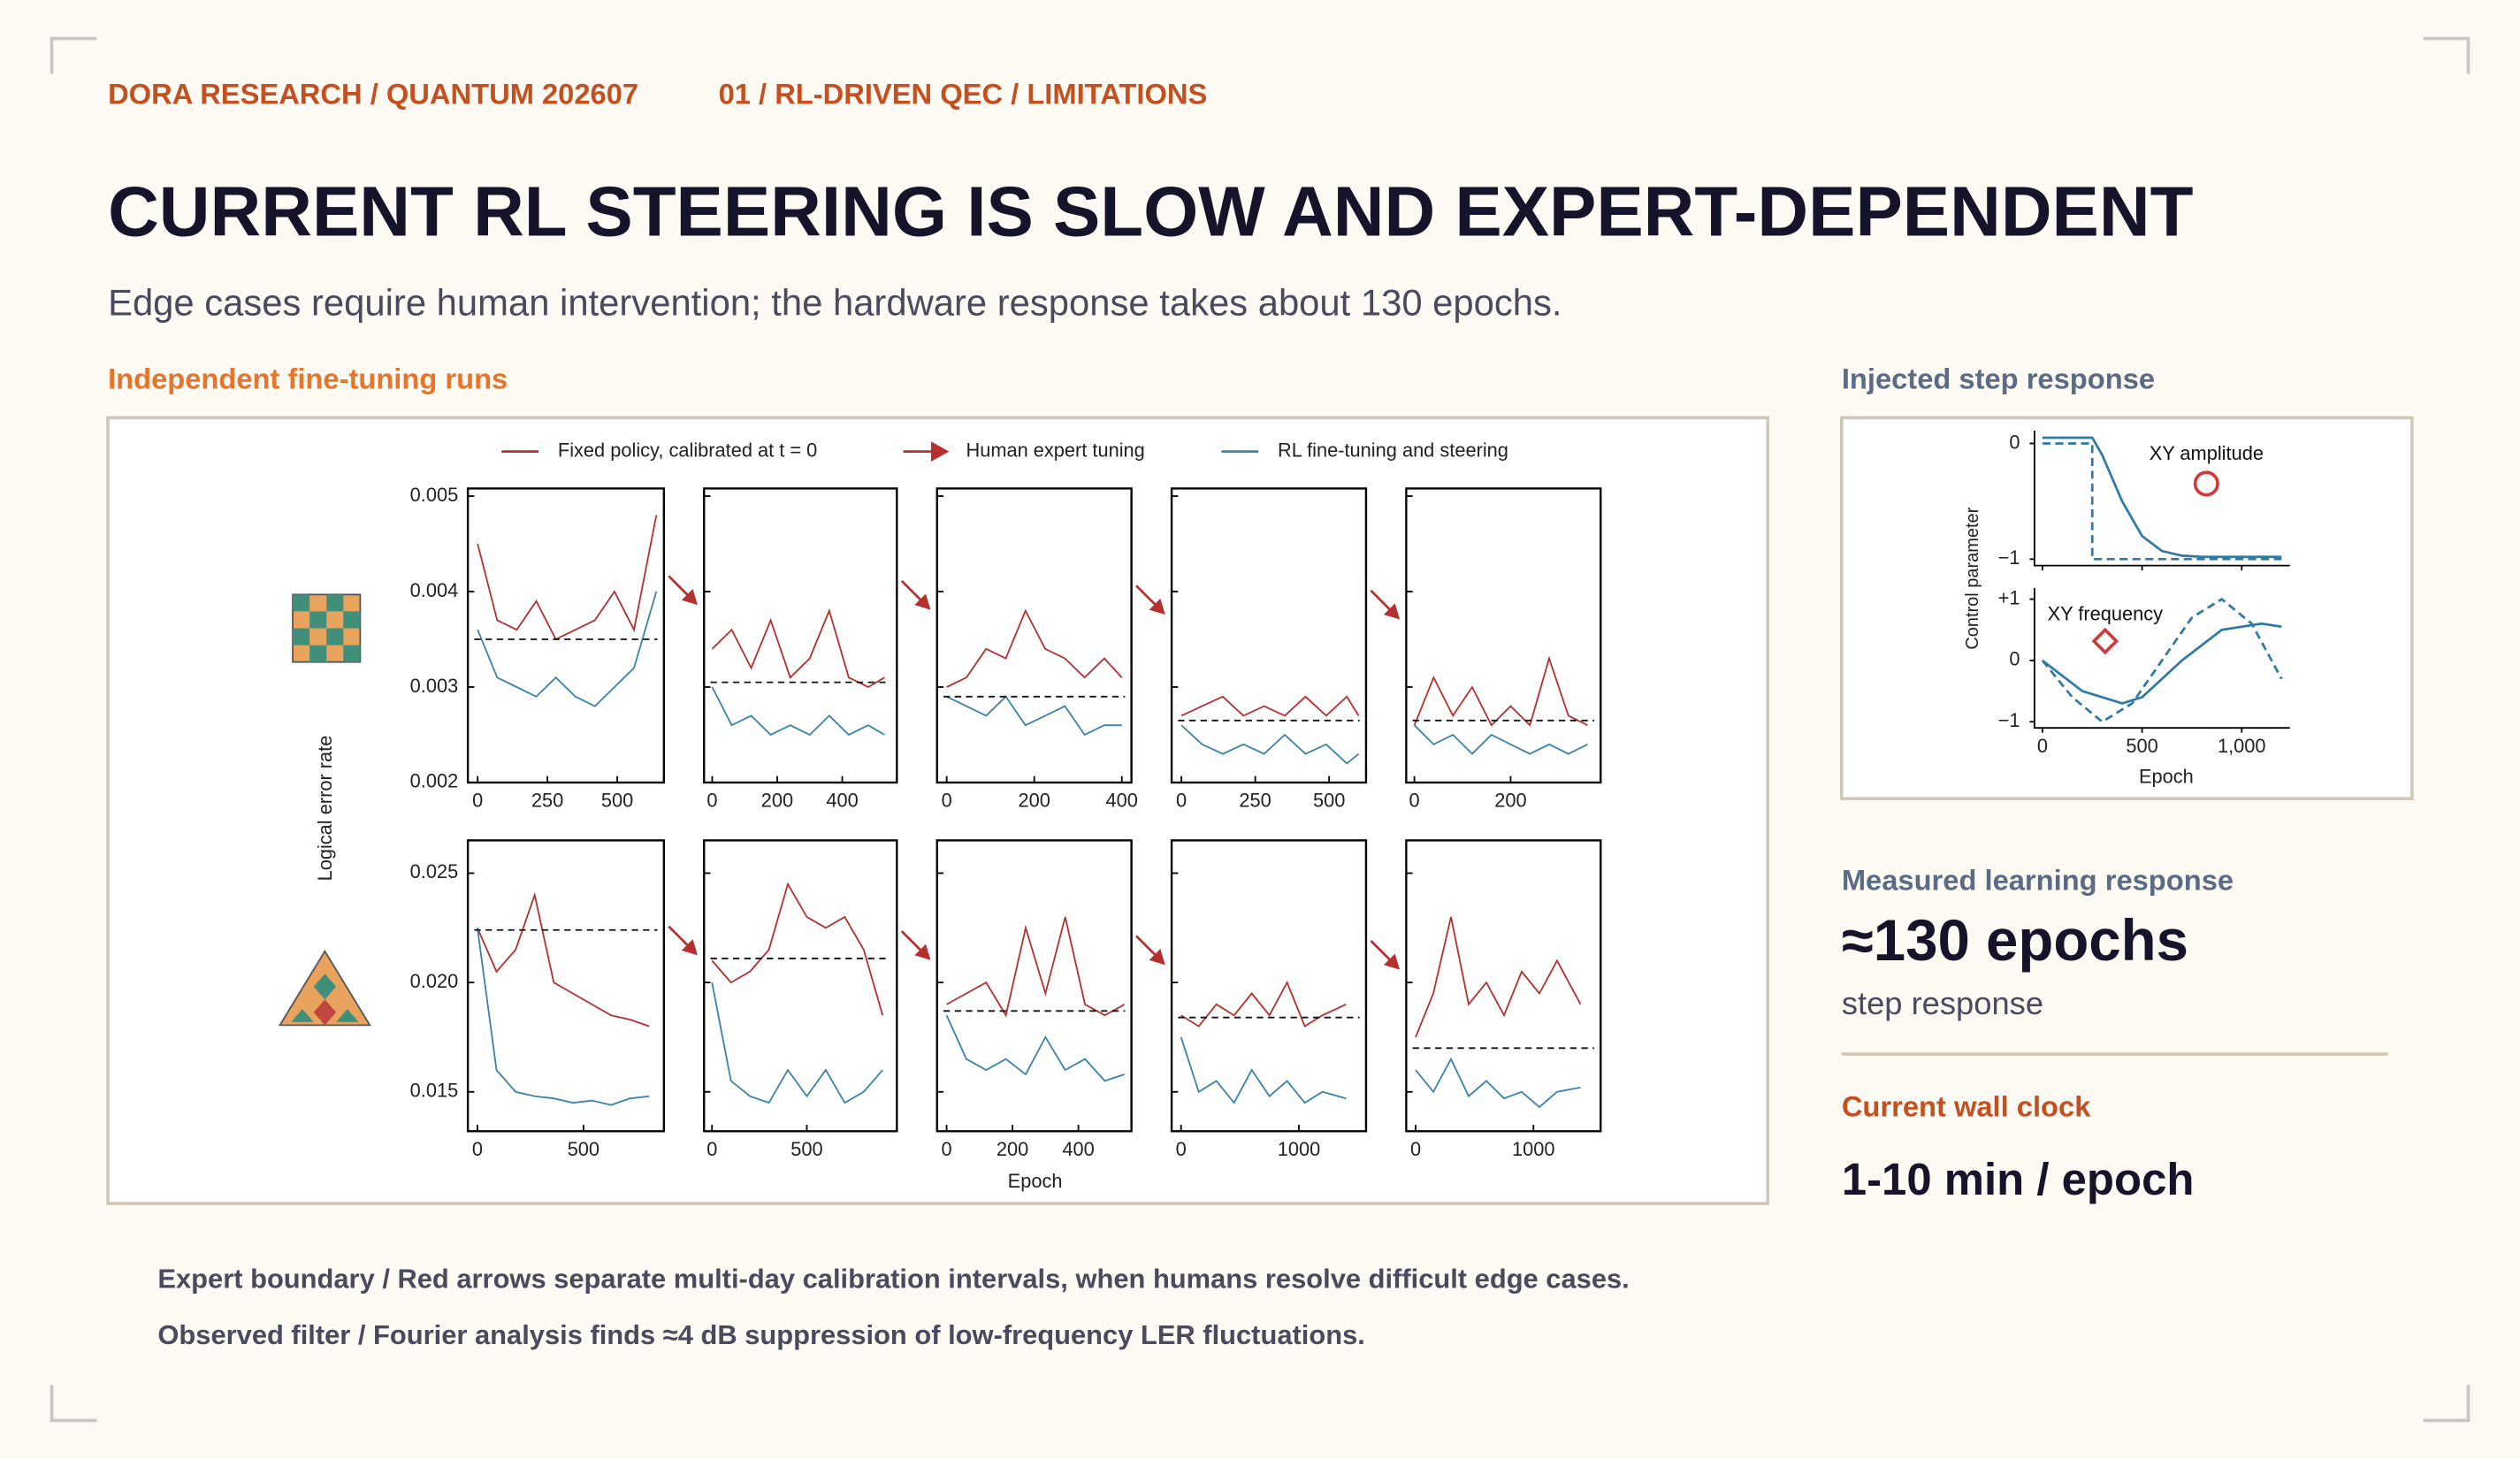 The image size is (2520, 1459). What do you see at coordinates (434, 781) in the screenshot?
I see `y-tick-label: 0.002` at bounding box center [434, 781].